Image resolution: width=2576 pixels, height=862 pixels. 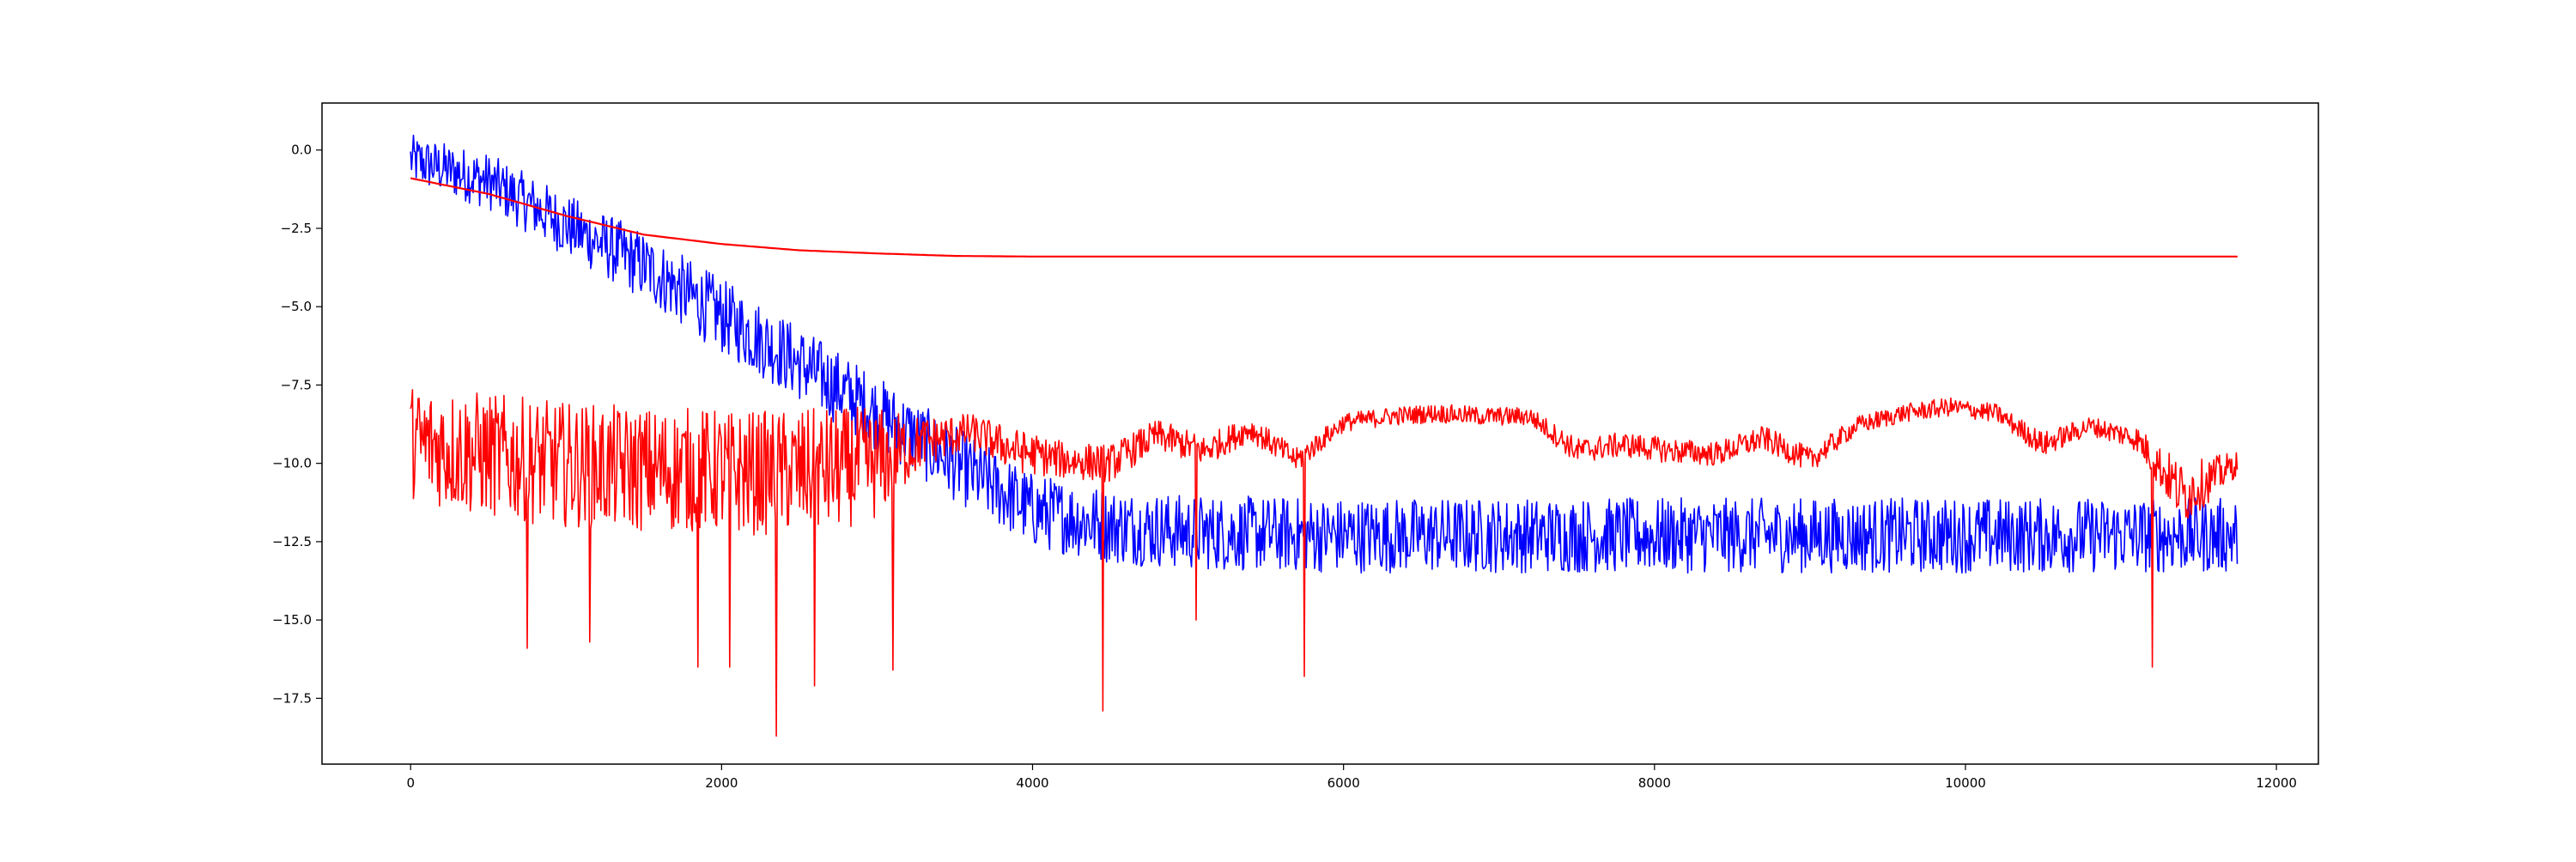 What do you see at coordinates (1032, 783) in the screenshot?
I see `x-tick-label: 4000` at bounding box center [1032, 783].